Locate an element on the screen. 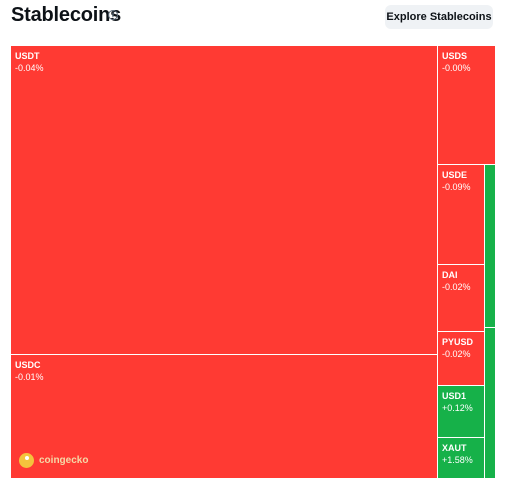  tile-symbol: USDE is located at coordinates (455, 175).